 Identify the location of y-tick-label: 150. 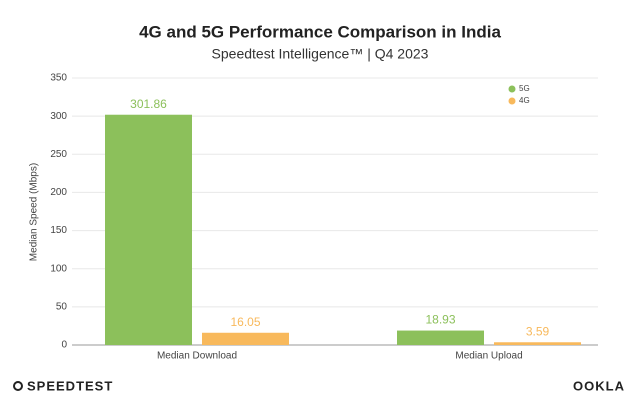
(58, 230).